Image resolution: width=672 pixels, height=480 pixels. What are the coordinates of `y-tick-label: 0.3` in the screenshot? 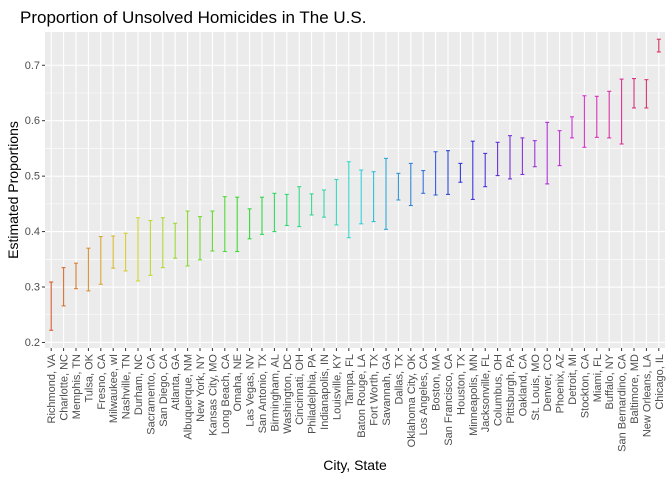 It's located at (32, 288).